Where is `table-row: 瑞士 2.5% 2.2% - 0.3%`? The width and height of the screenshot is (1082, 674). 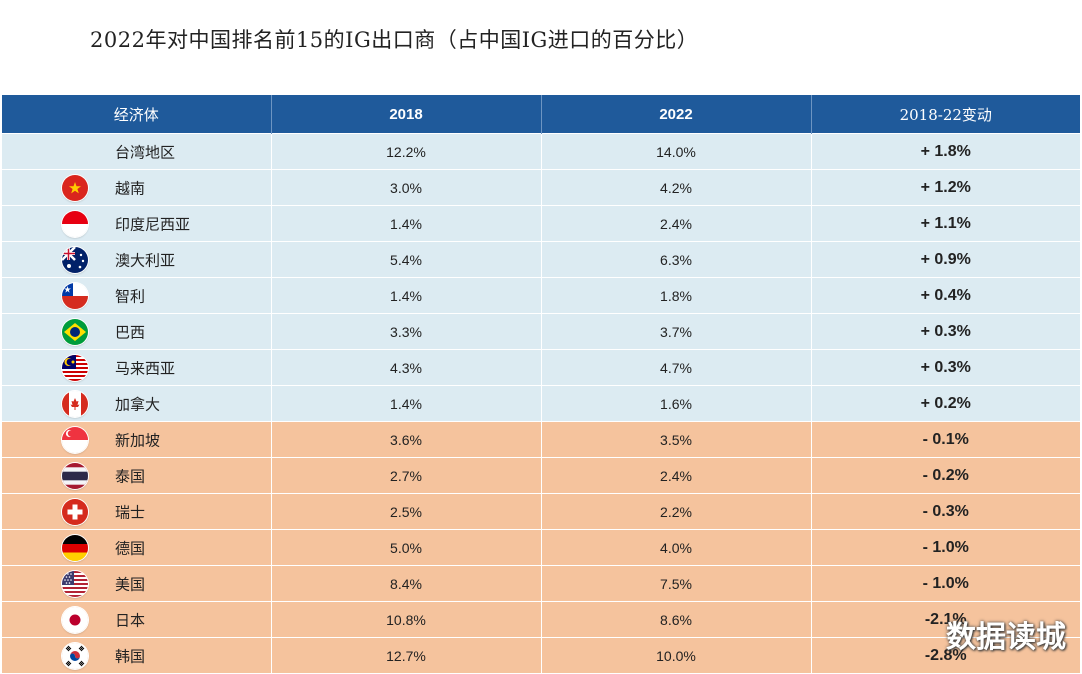 table-row: 瑞士 2.5% 2.2% - 0.3% is located at coordinates (541, 511).